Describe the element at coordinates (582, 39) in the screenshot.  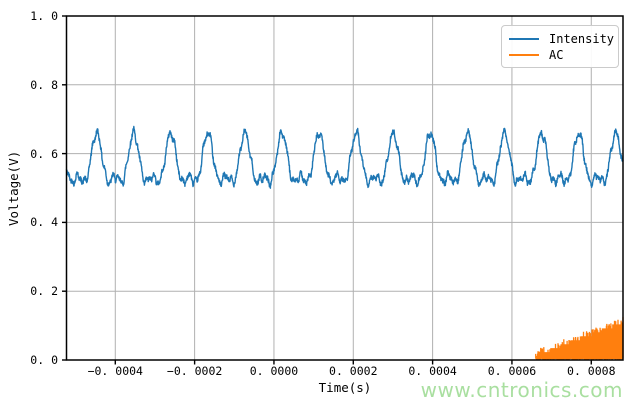
I see `legend-label-intensity: Intensity` at that location.